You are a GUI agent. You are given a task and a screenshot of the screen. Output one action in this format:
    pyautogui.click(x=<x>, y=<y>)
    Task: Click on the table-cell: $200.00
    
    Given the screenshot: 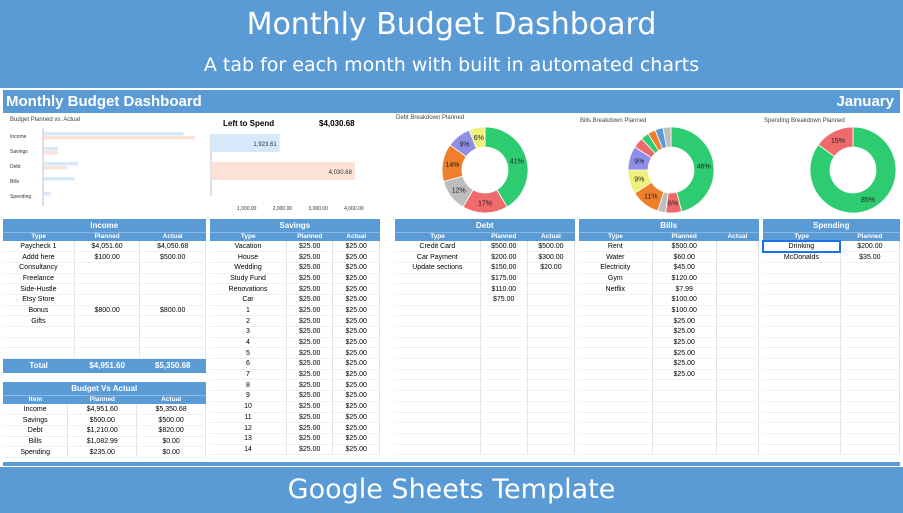 What is the action you would take?
    pyautogui.click(x=870, y=247)
    